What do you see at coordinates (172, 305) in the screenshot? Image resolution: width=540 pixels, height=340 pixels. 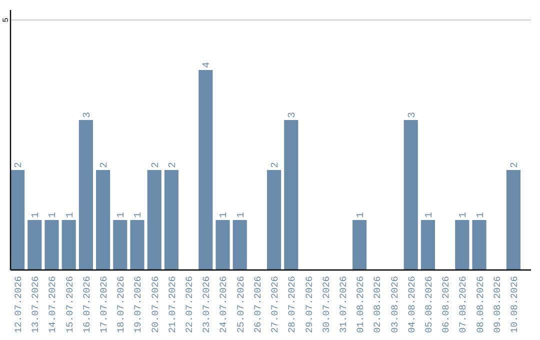 I see `x-tick-label: 21.07.2026` at bounding box center [172, 305].